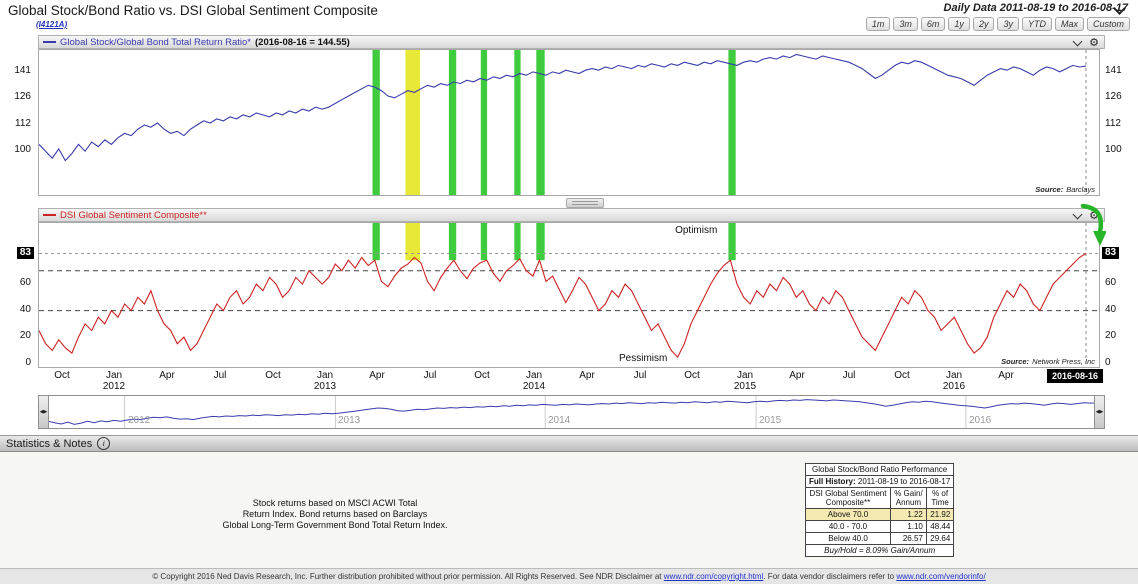 The width and height of the screenshot is (1138, 584). Describe the element at coordinates (1077, 41) in the screenshot. I see `collapse-chevron-icon` at that location.